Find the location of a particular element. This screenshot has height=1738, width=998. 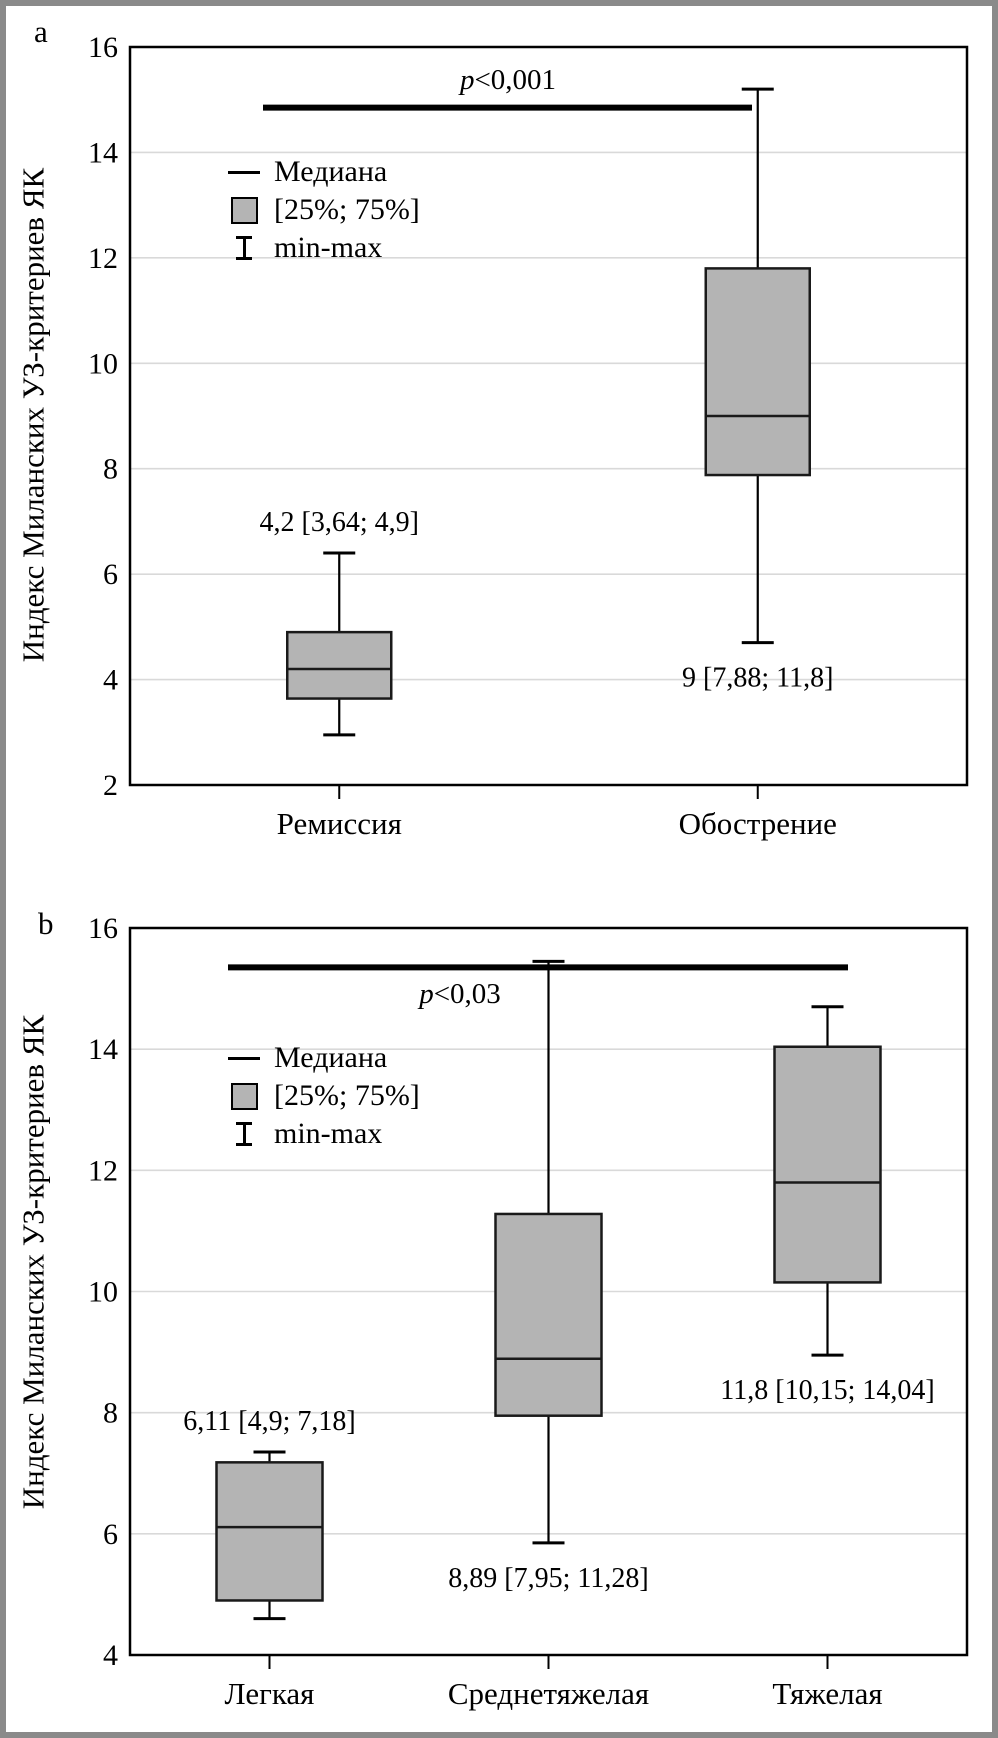

p-value-label-b: p<0,03 is located at coordinates (460, 994).